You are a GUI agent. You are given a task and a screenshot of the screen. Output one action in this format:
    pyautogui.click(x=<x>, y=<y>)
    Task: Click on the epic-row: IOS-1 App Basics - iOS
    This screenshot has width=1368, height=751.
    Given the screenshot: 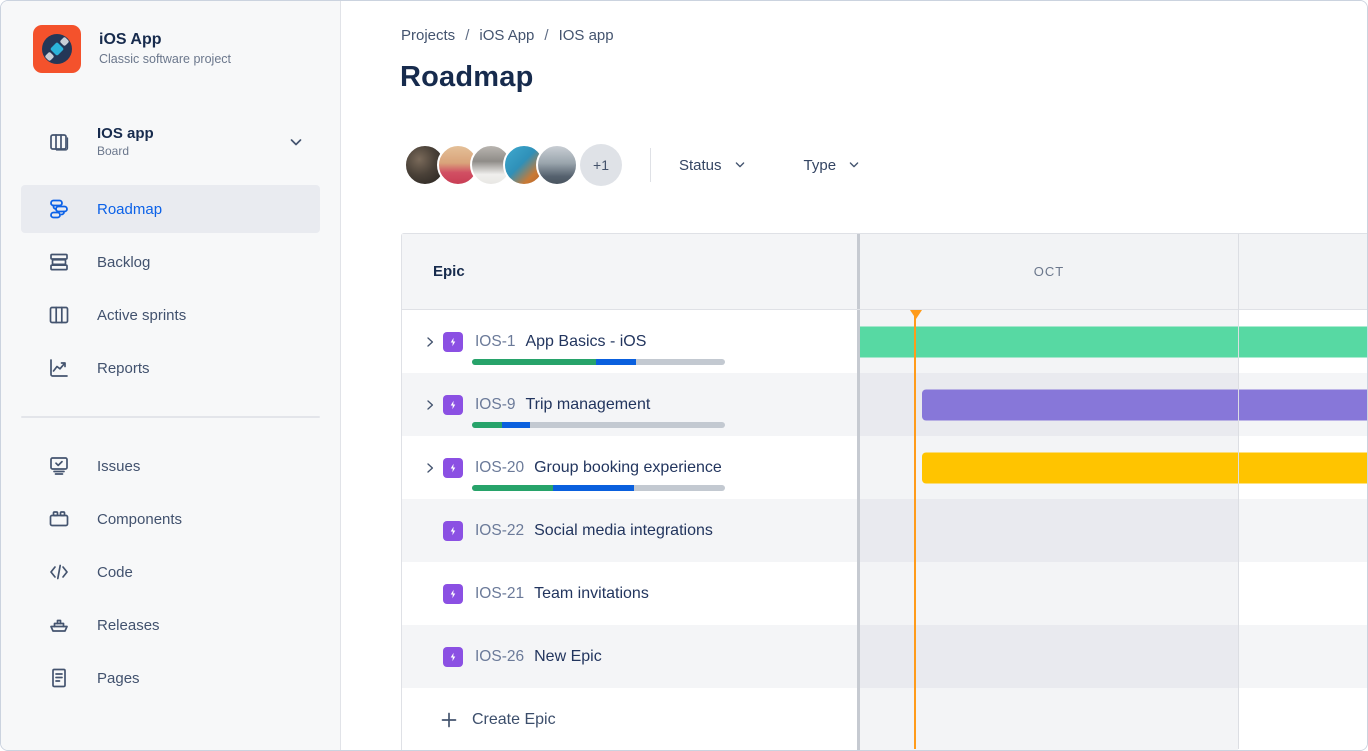 What is the action you would take?
    pyautogui.click(x=884, y=341)
    